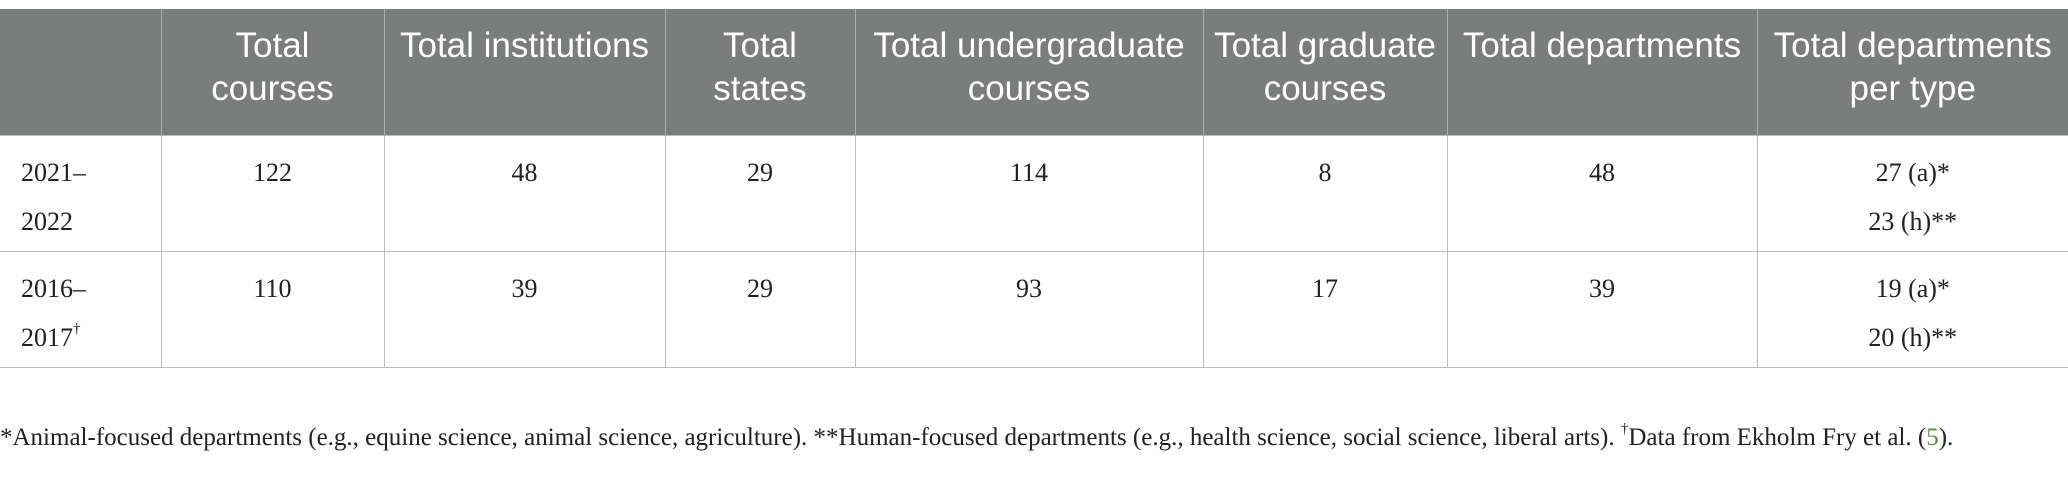 This screenshot has width=2068, height=503. What do you see at coordinates (272, 193) in the screenshot?
I see `total-courses-cell: 122` at bounding box center [272, 193].